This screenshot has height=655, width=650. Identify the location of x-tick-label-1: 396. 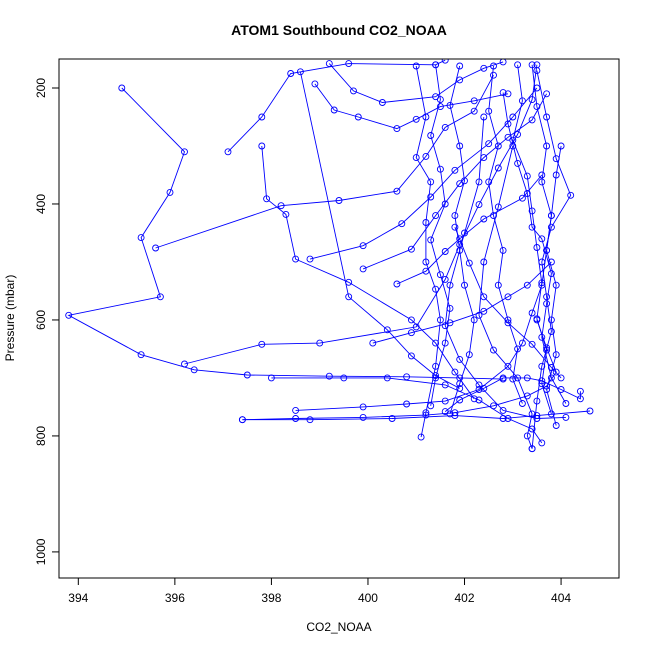
(175, 598).